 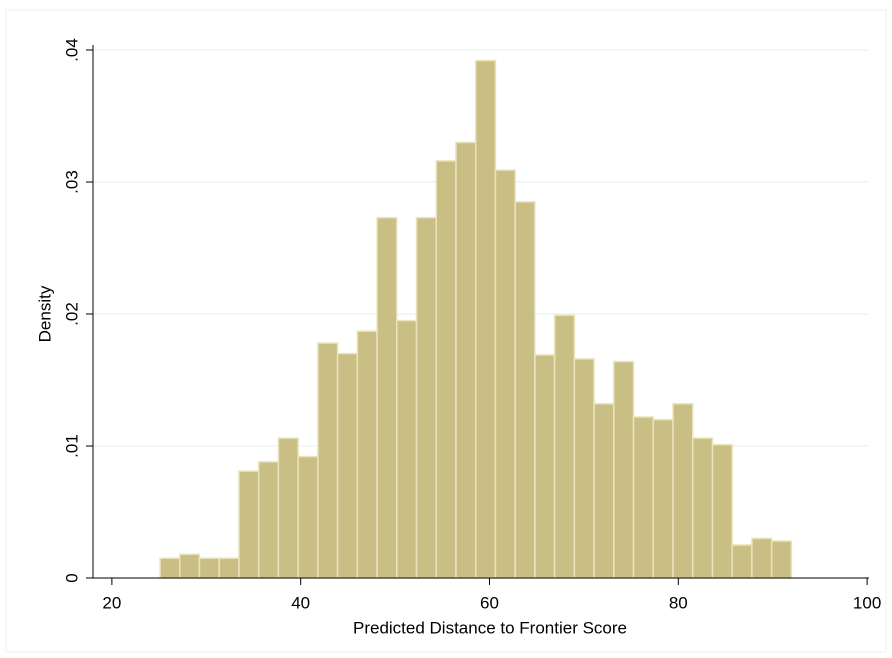 I want to click on y-tick-label: .02, so click(x=71, y=314).